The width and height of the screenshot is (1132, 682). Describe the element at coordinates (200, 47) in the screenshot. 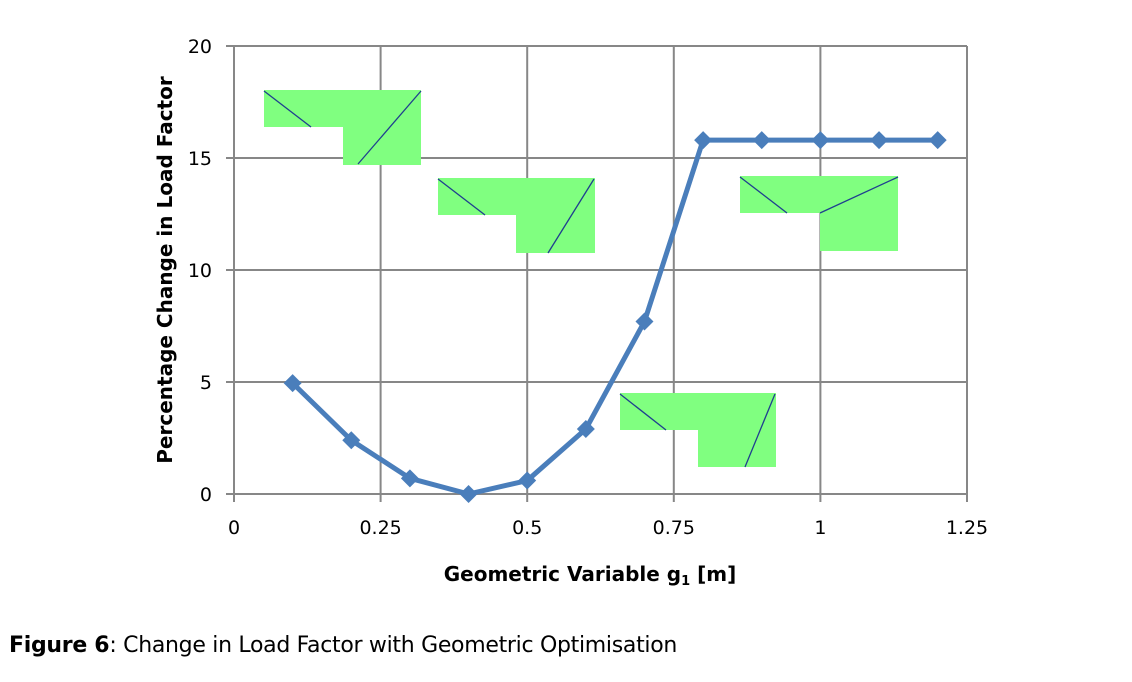

I see `y-tick-label: 20` at that location.